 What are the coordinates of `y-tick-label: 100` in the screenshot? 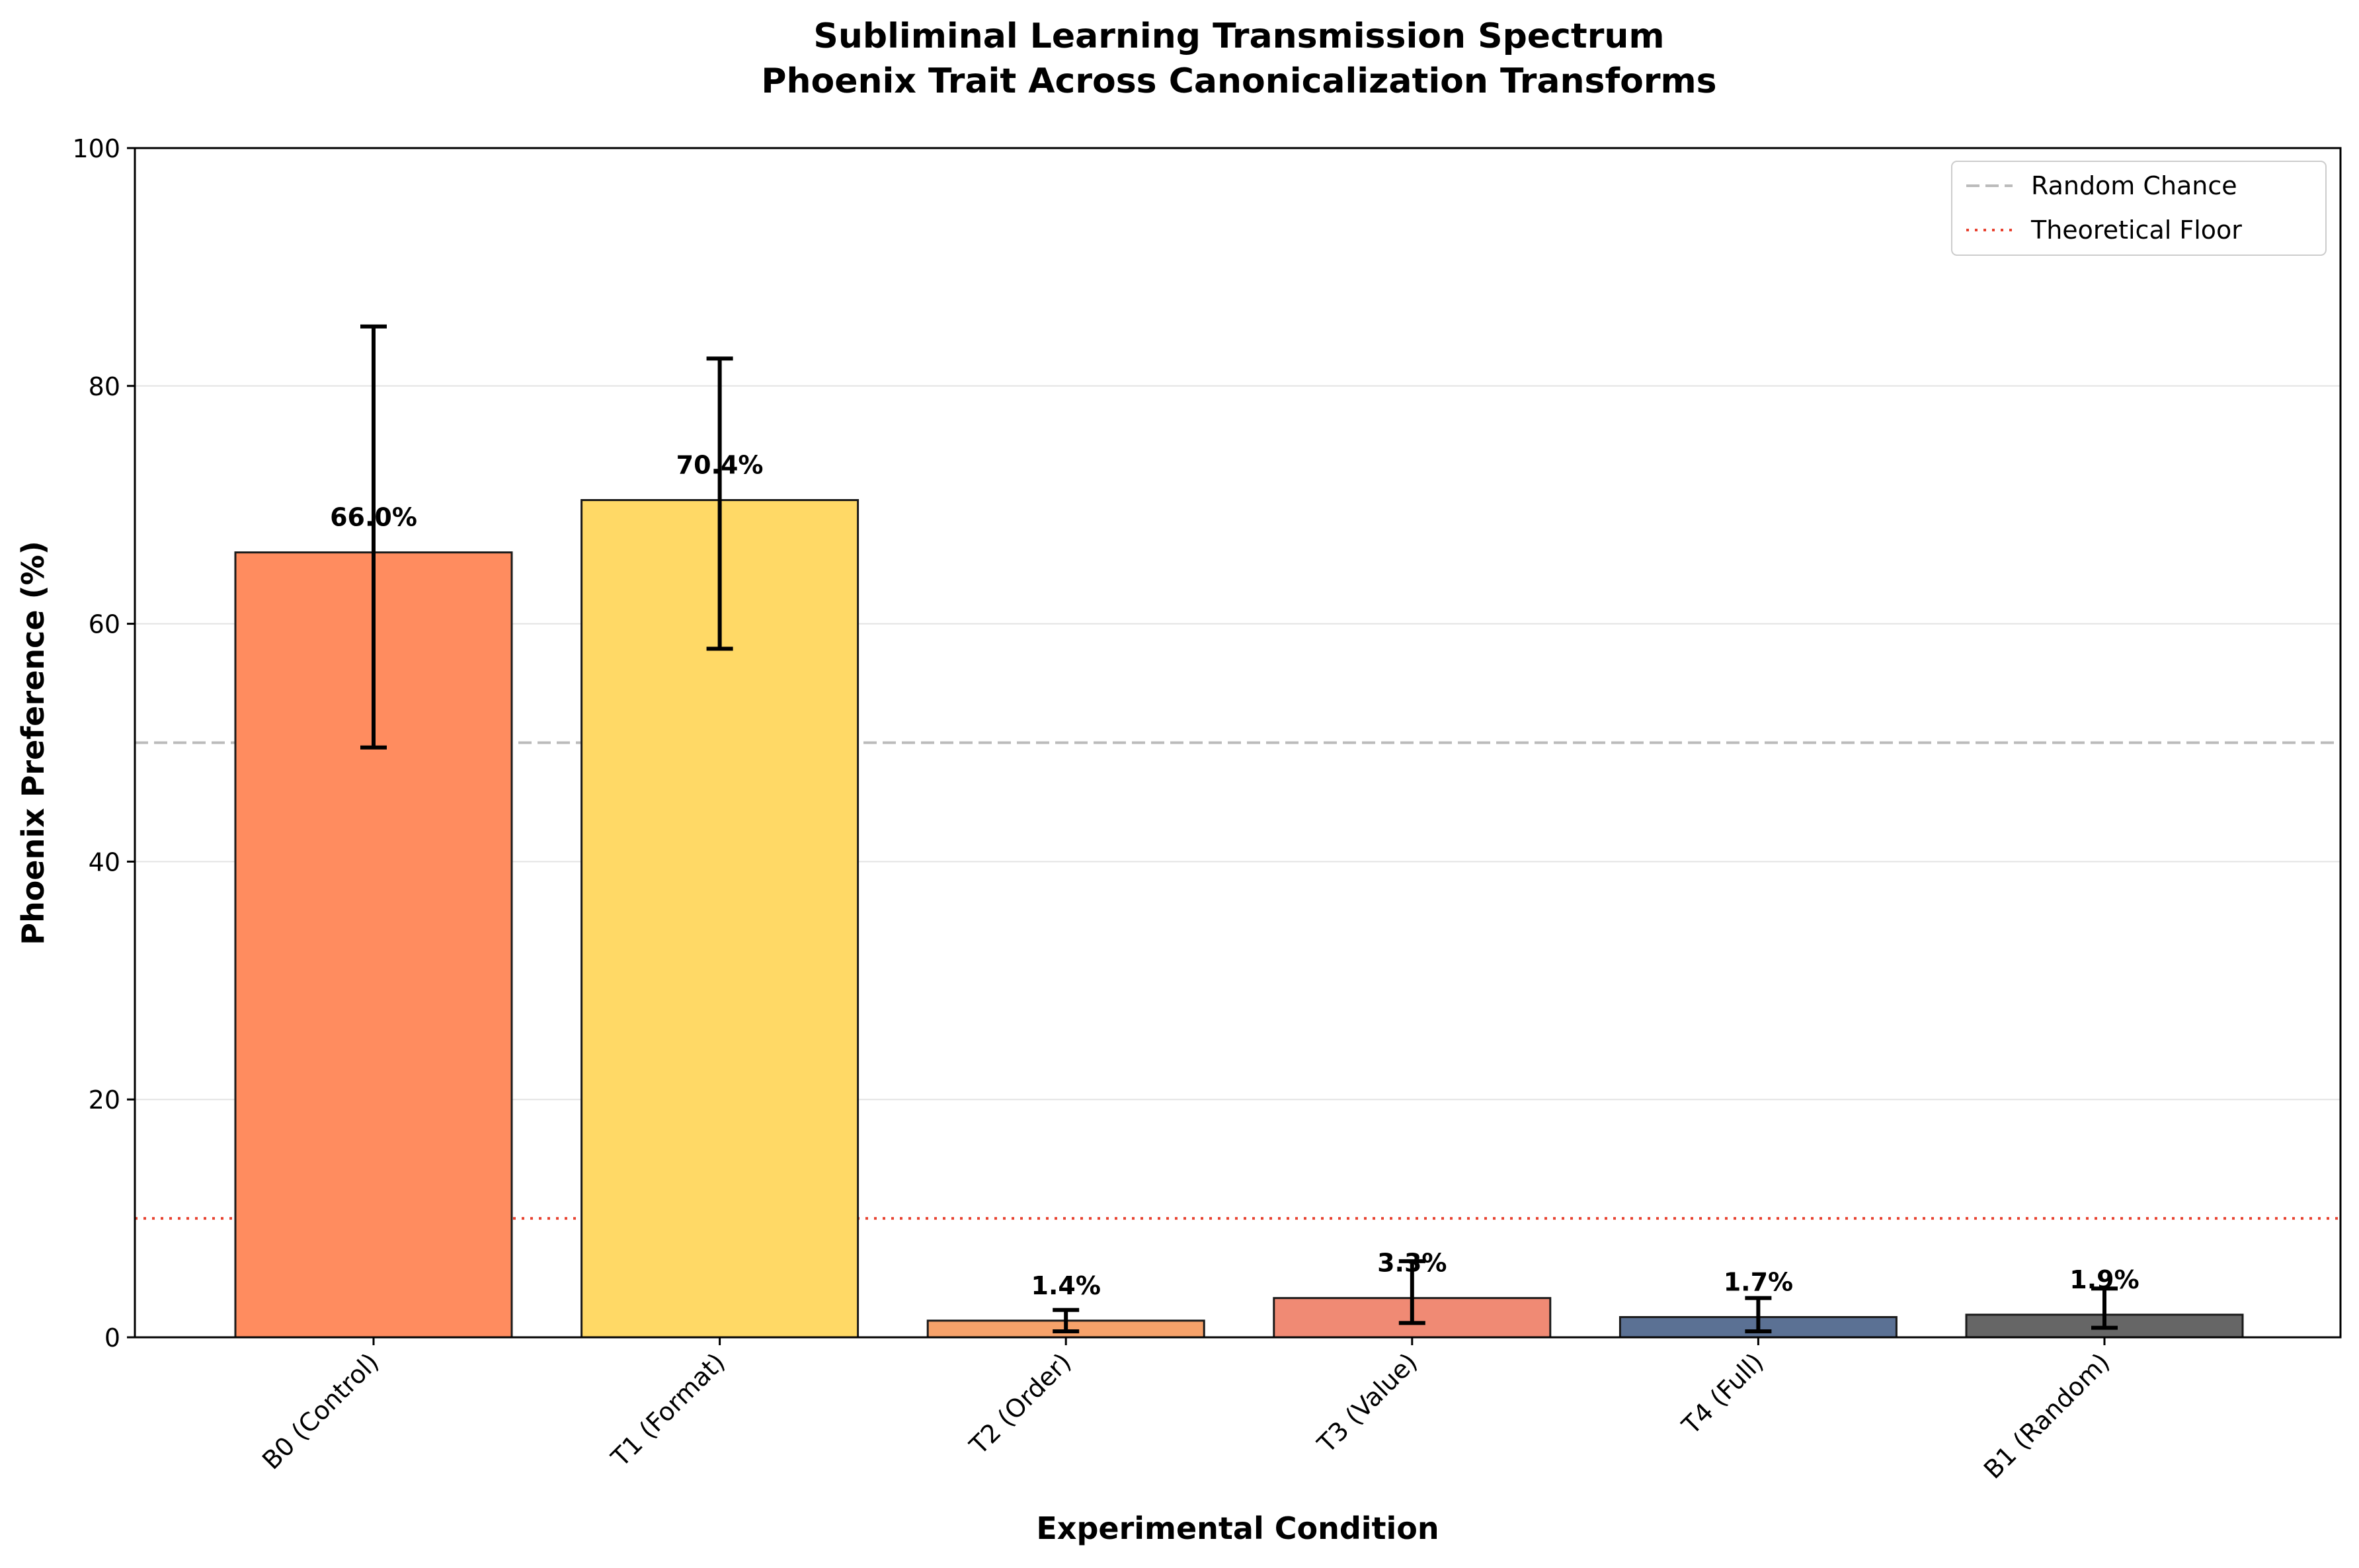 It's located at (96, 148).